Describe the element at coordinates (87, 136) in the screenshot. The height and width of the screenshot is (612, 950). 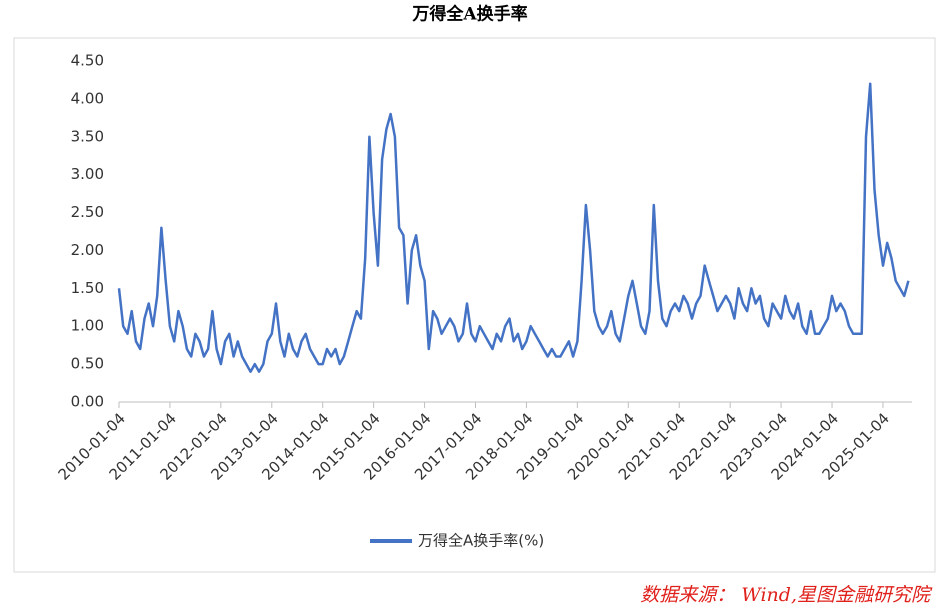
I see `y-tick-label: 3.50` at that location.